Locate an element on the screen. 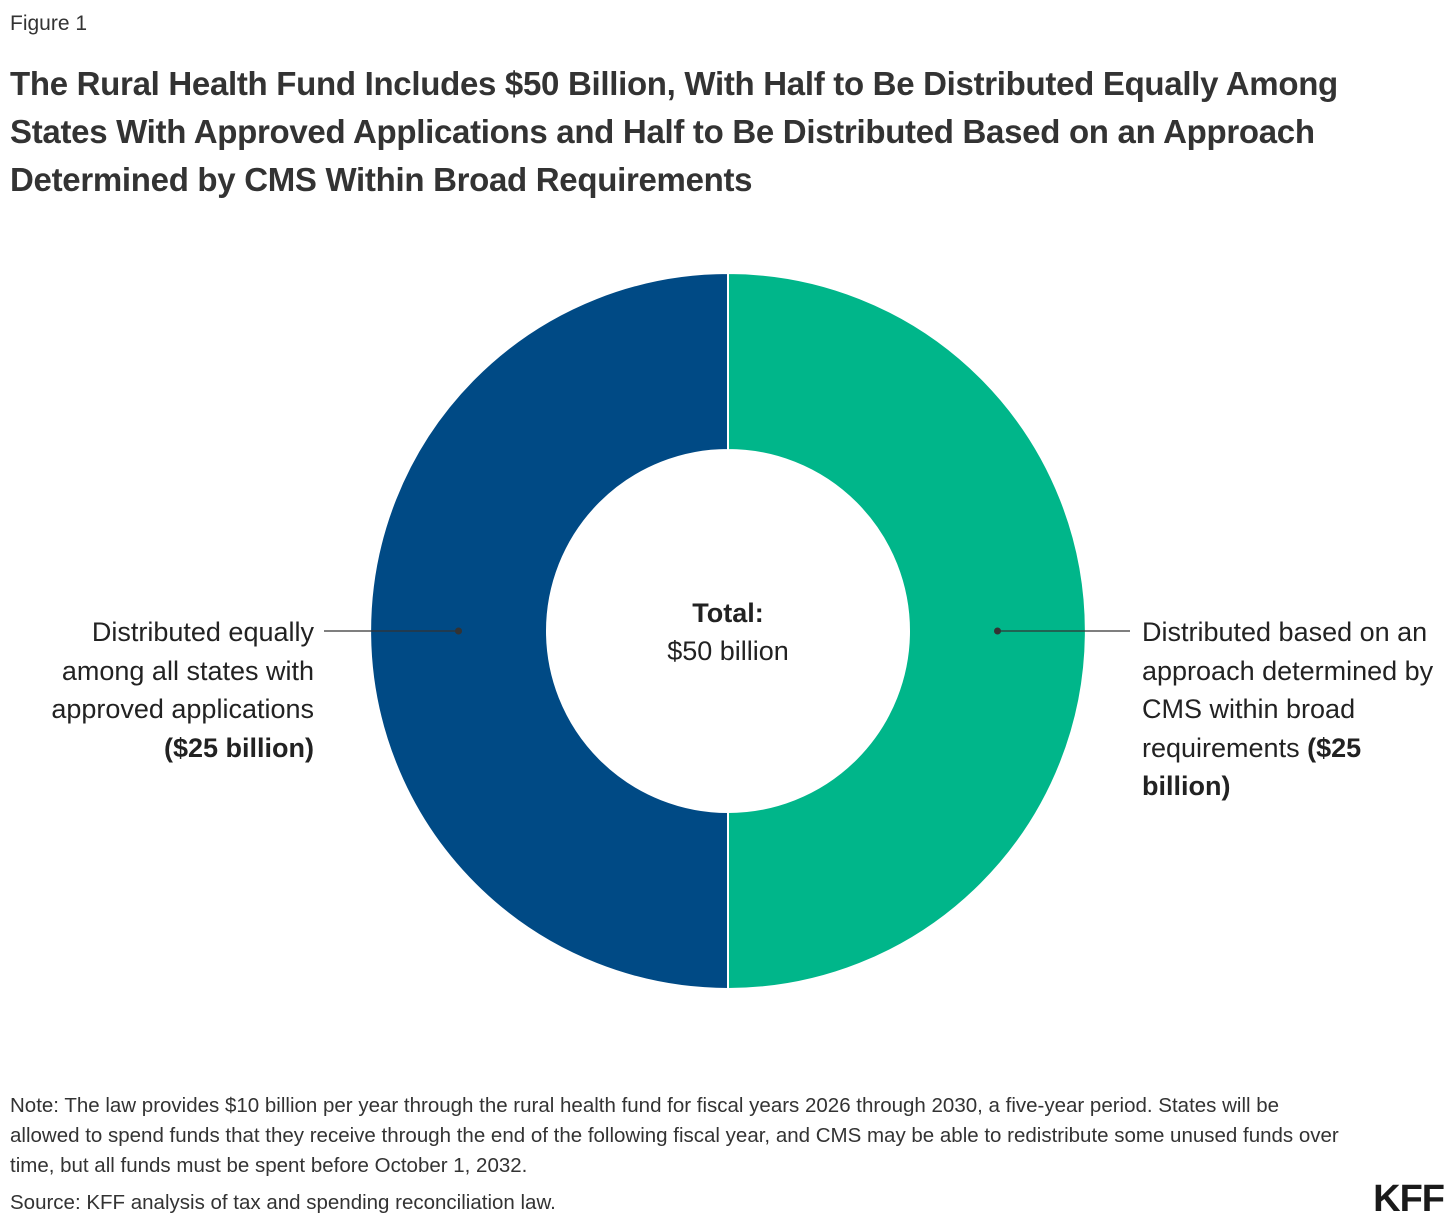 This screenshot has height=1230, width=1456. center-total-label: Total: $50 billion is located at coordinates (728, 632).